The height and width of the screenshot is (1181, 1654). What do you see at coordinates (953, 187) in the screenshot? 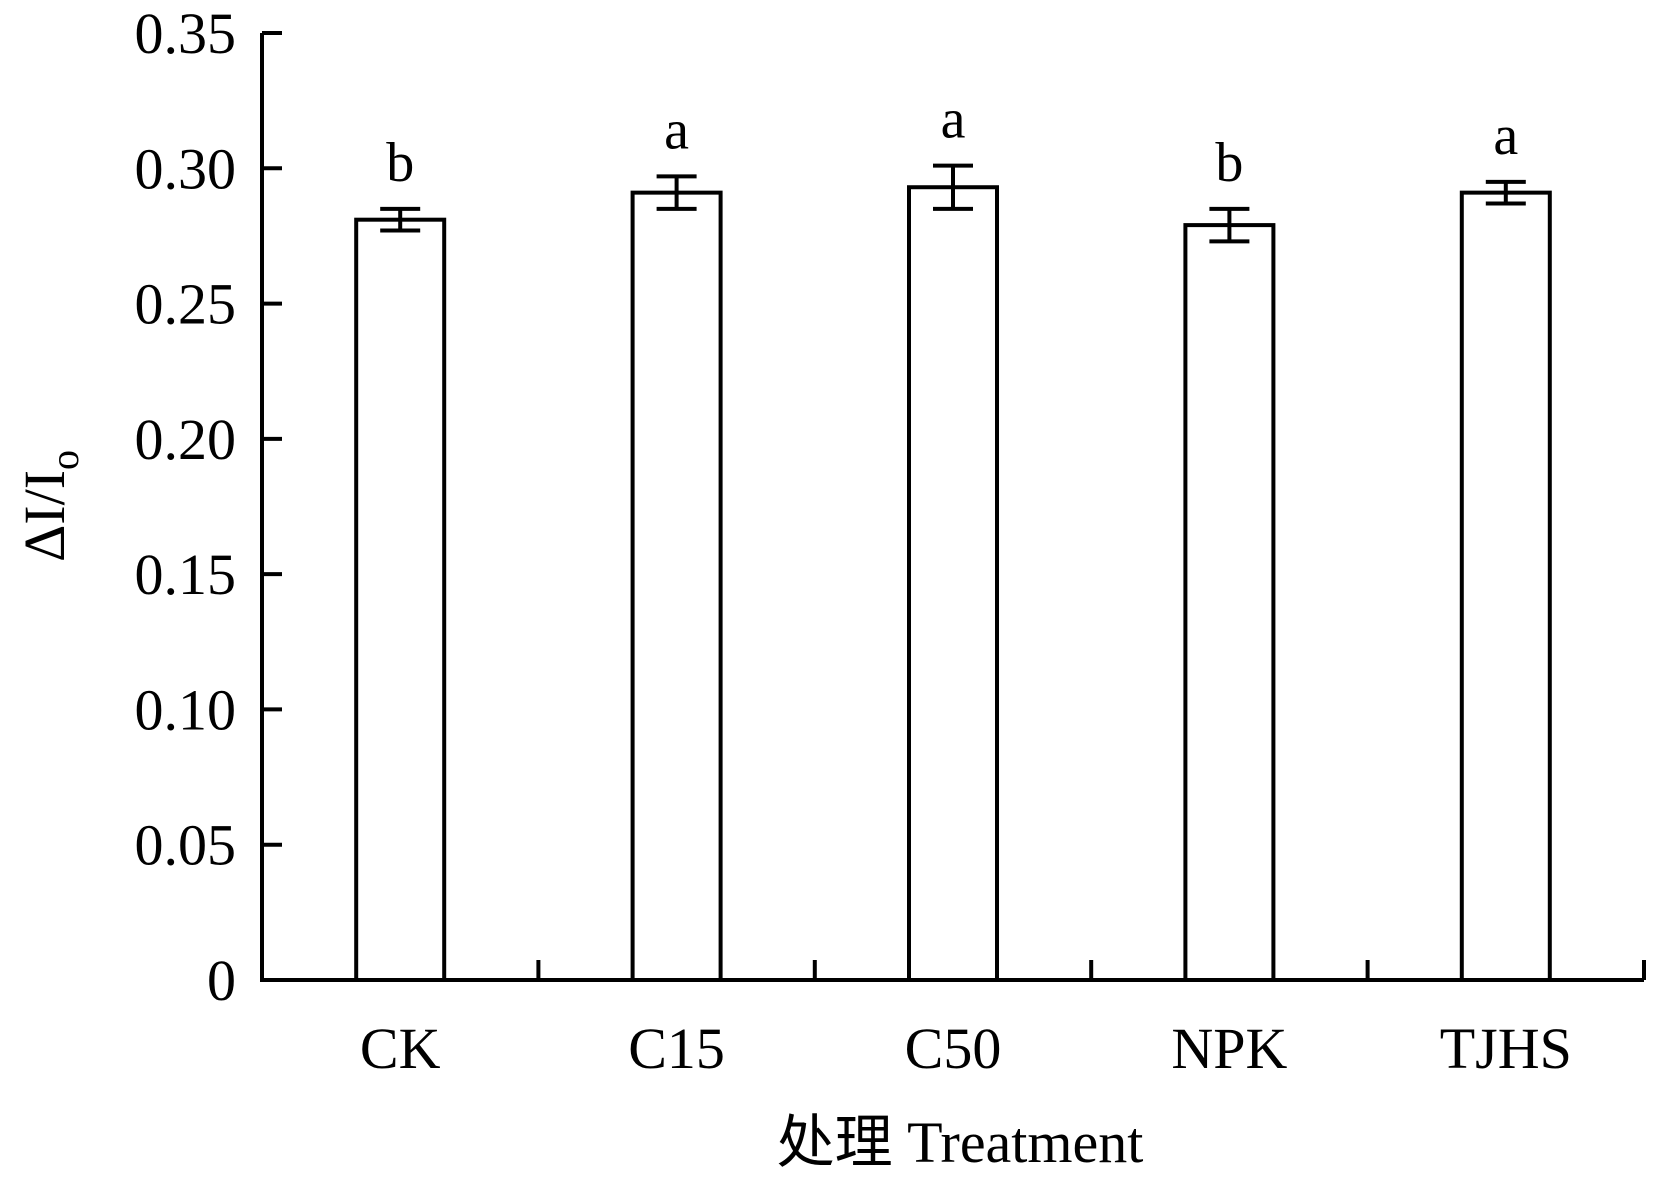
I see `error-bar-c50` at bounding box center [953, 187].